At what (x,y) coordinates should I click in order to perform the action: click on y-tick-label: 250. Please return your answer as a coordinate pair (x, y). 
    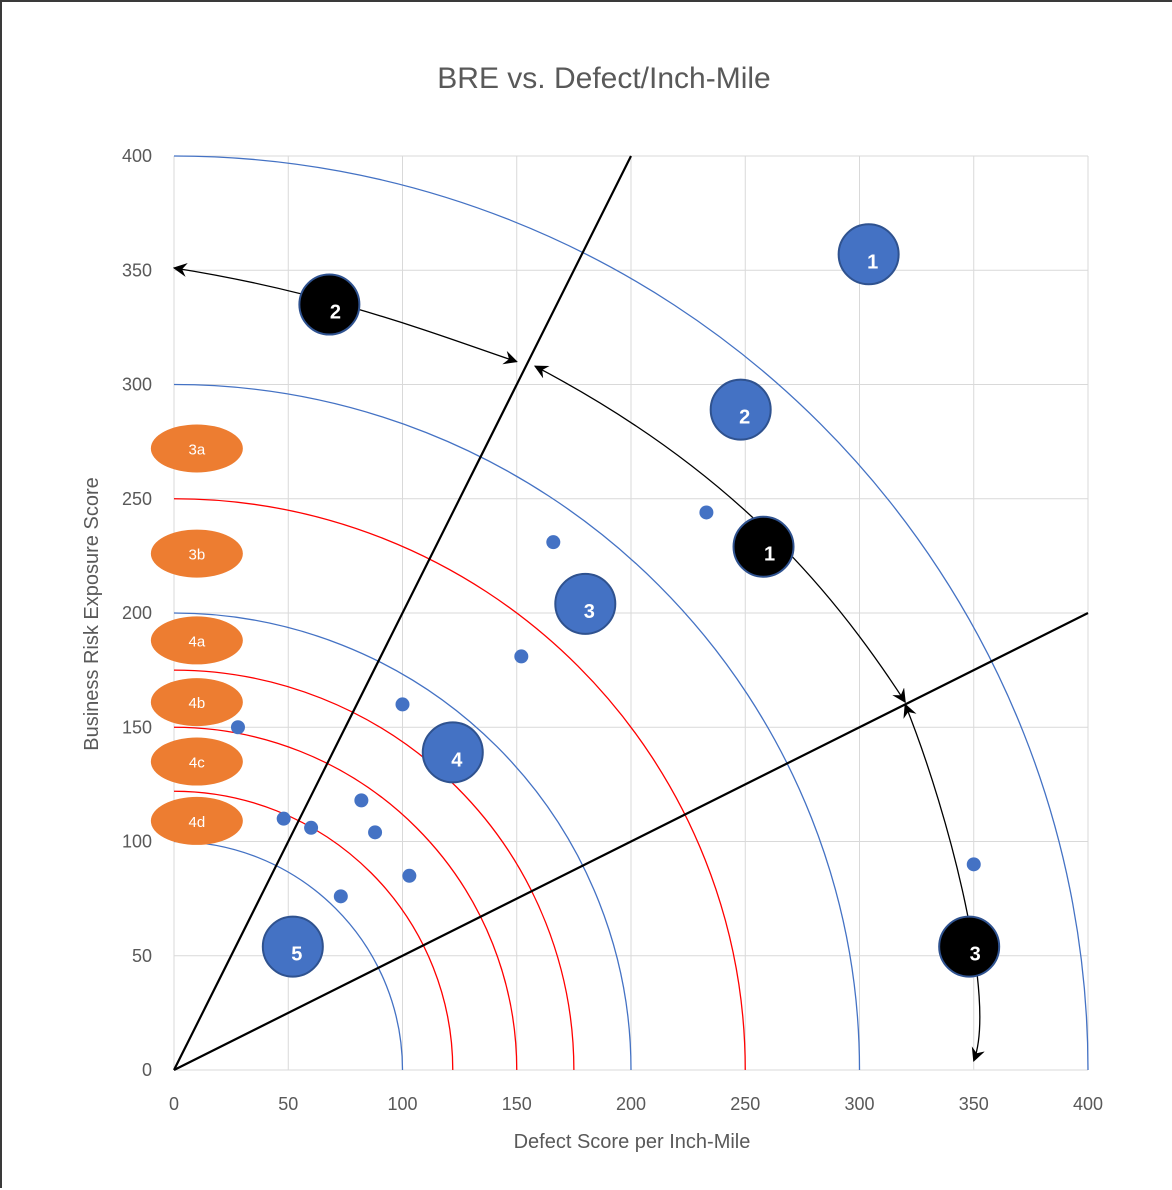
    Looking at the image, I should click on (137, 499).